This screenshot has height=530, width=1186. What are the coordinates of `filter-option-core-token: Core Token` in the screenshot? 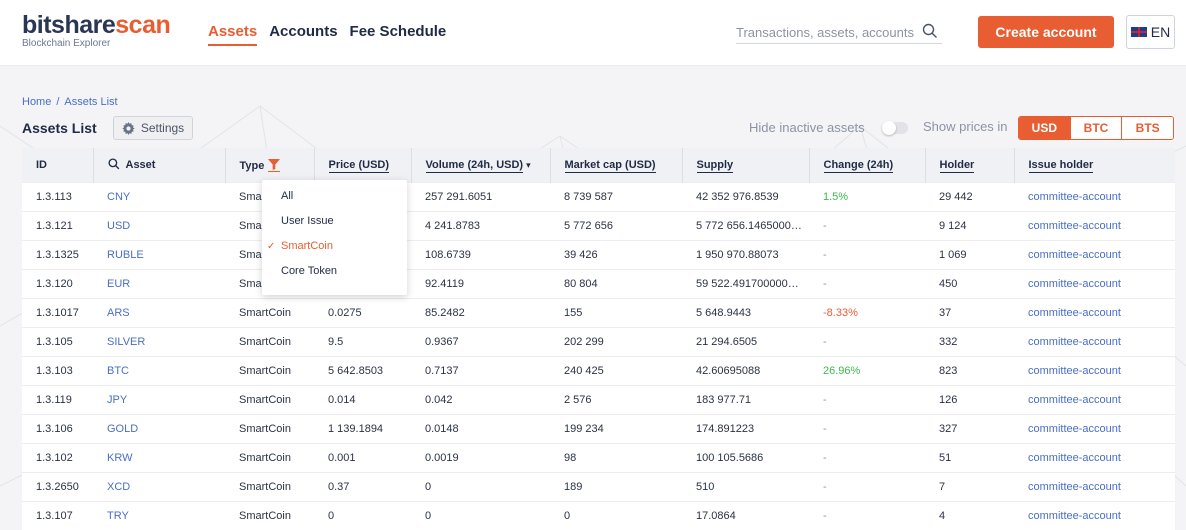 It's located at (309, 271).